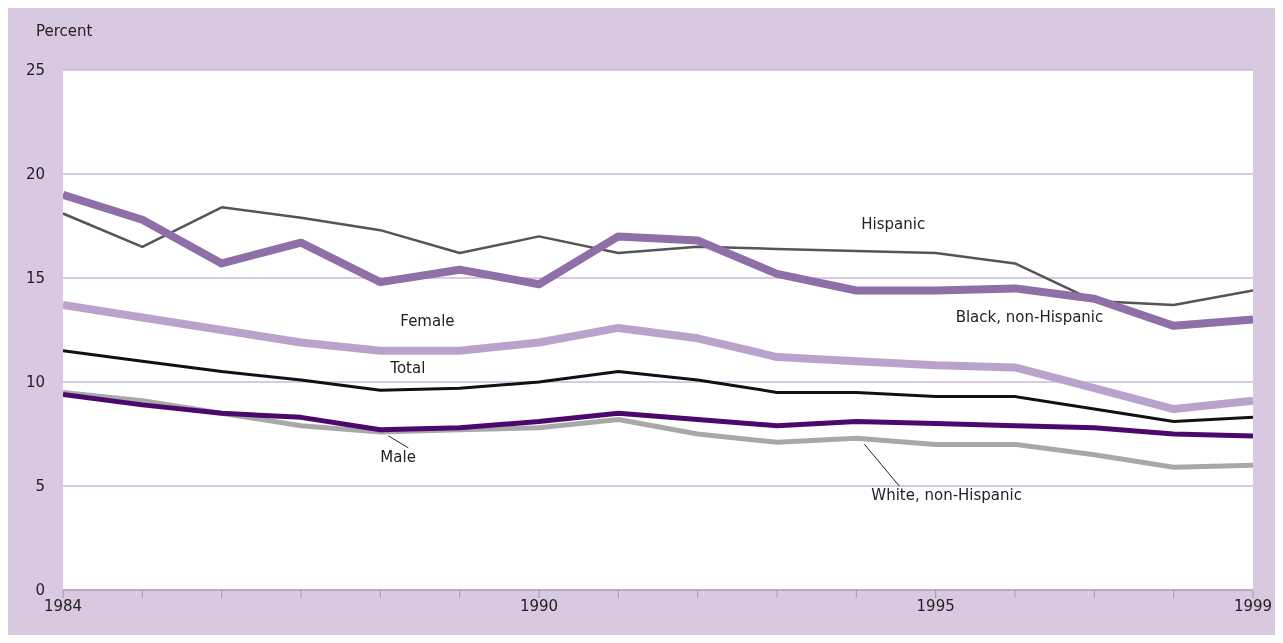 The width and height of the screenshot is (1283, 643). What do you see at coordinates (35, 382) in the screenshot?
I see `y-tick-label: 10` at bounding box center [35, 382].